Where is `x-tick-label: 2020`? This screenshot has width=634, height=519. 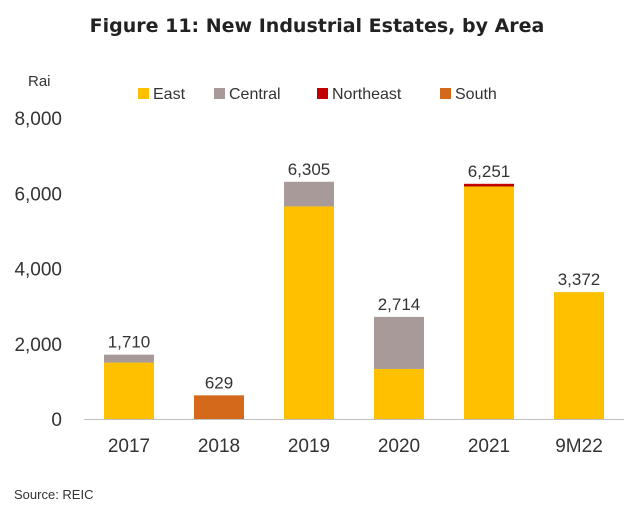
x-tick-label: 2020 is located at coordinates (399, 446).